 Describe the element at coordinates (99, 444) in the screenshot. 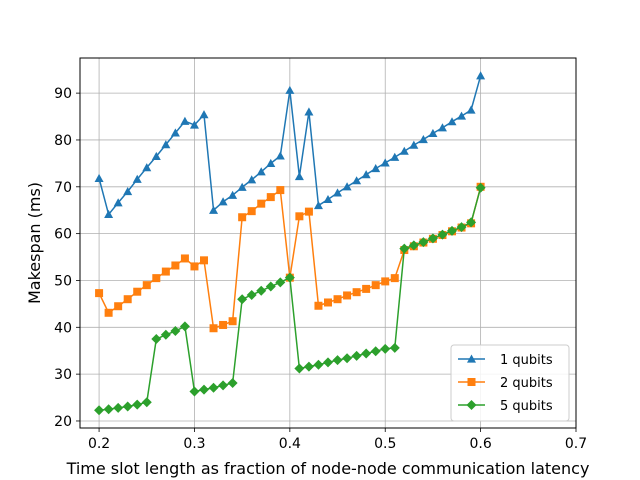

I see `x-tick-label: 0.2` at that location.